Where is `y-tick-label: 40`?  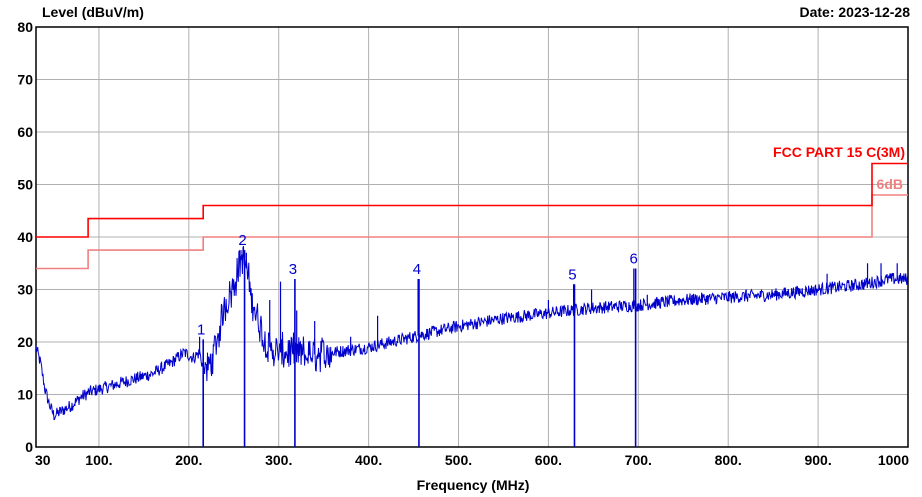
y-tick-label: 40 is located at coordinates (25, 237).